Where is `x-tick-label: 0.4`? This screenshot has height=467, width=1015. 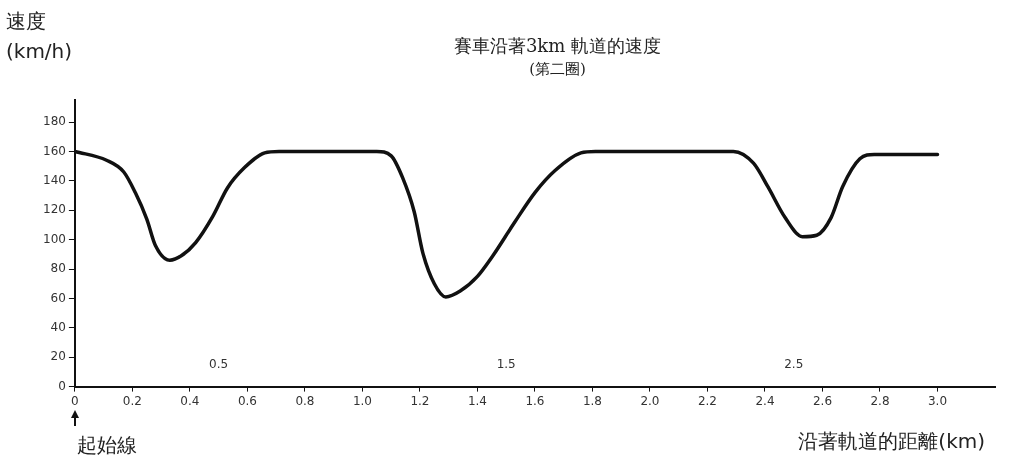 x-tick-label: 0.4 is located at coordinates (190, 400).